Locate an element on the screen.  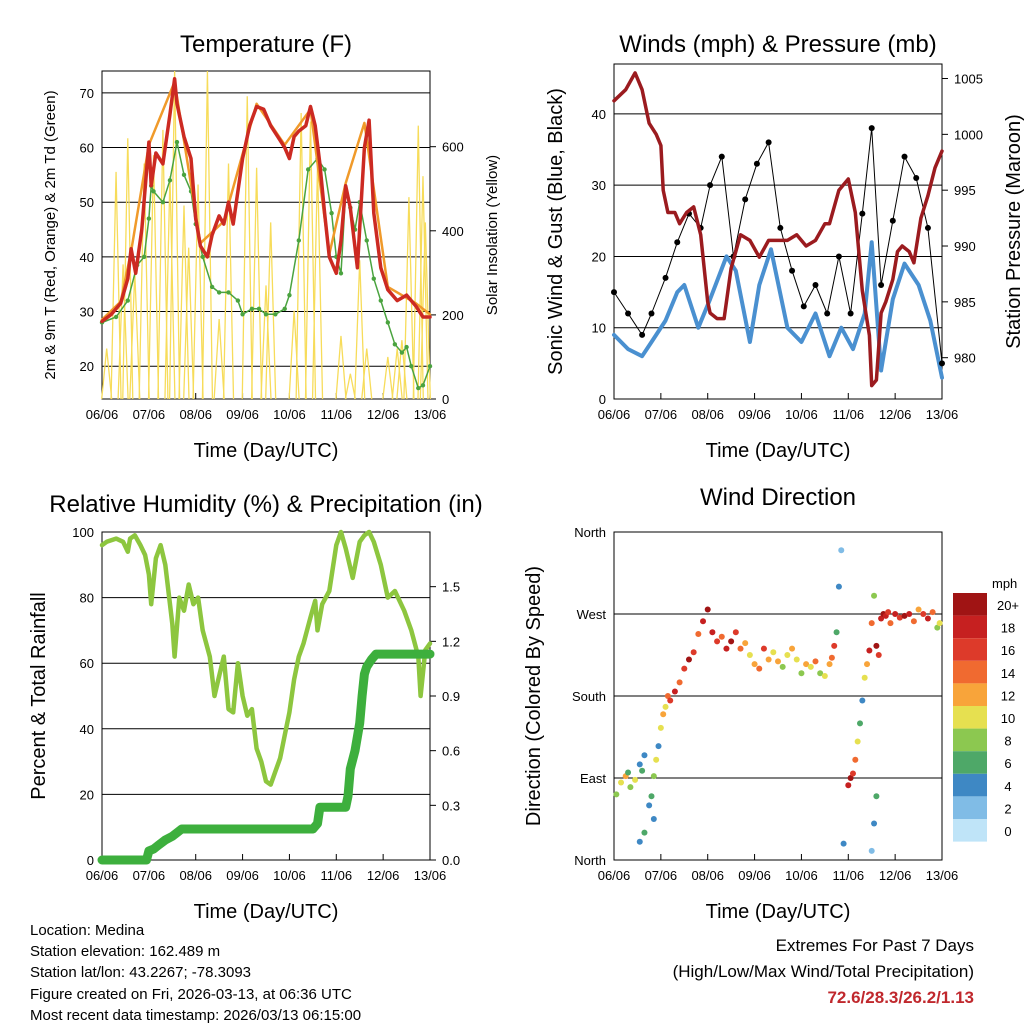
legend-label: 16 is located at coordinates (1008, 650).